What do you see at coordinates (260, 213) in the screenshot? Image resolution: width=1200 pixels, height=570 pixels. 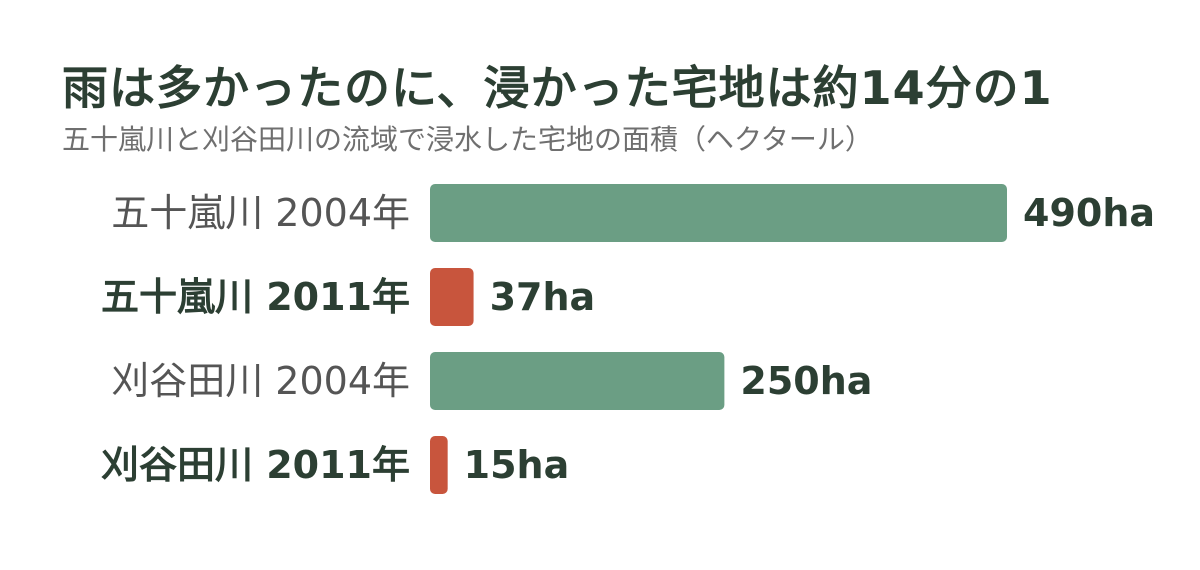 I see `category-label: 五十嵐川 2004年` at bounding box center [260, 213].